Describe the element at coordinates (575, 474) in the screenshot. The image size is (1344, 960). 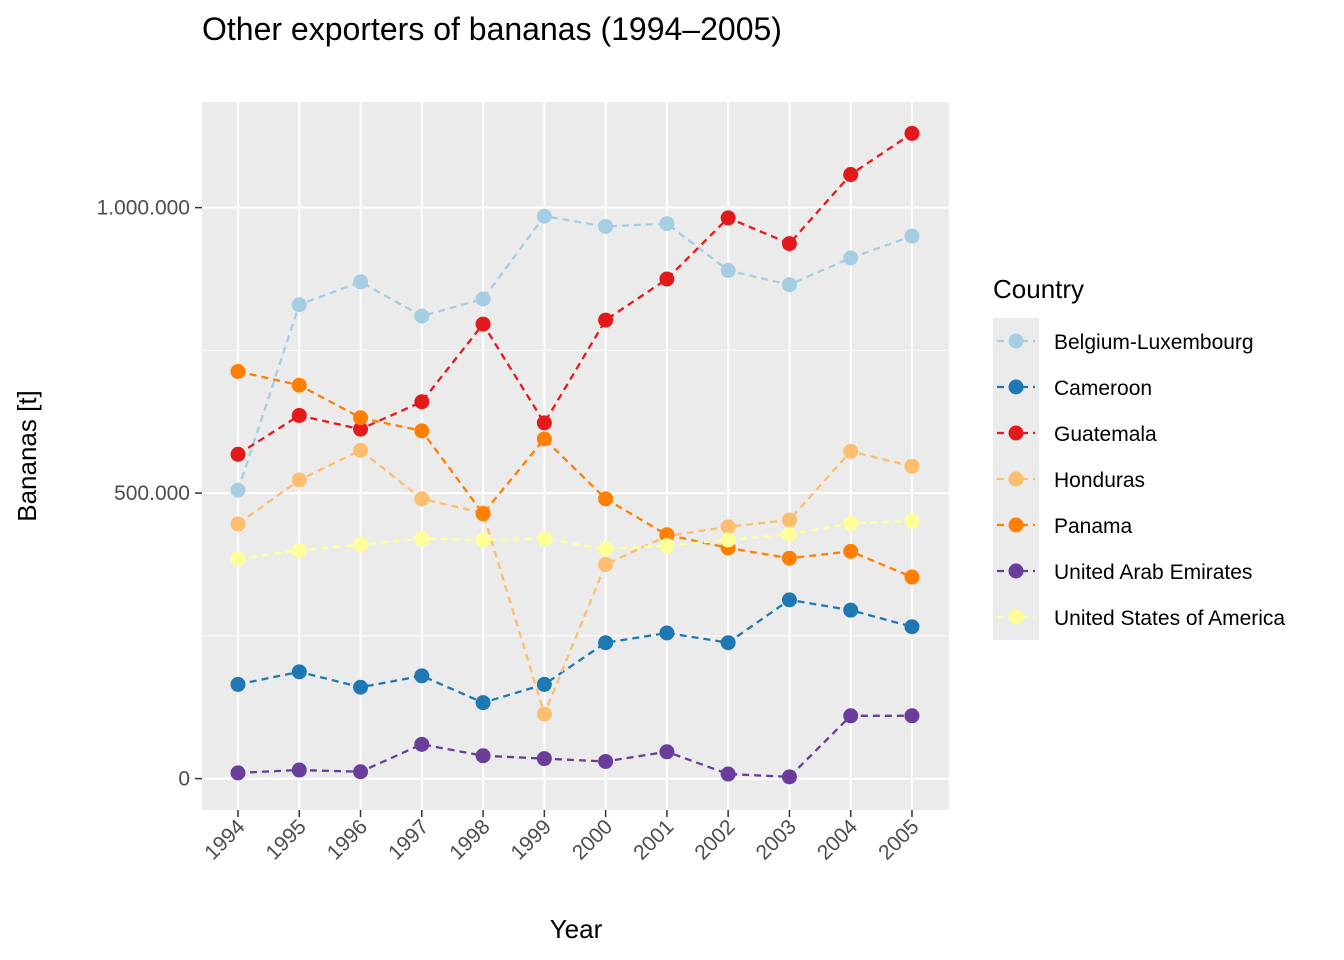
I see `series-line-panama` at that location.